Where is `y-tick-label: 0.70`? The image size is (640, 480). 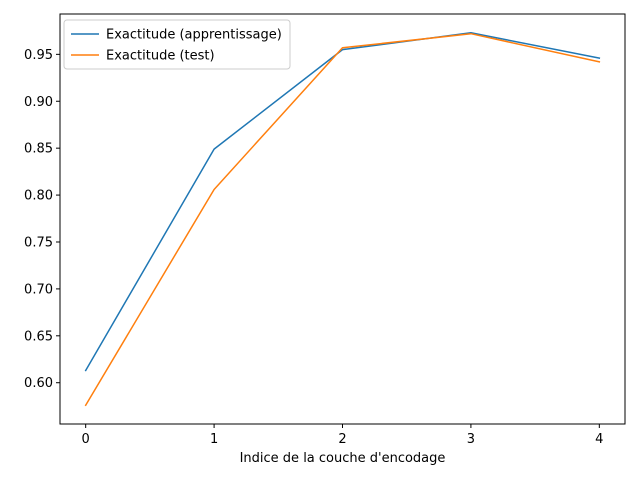
y-tick-label: 0.70 is located at coordinates (38, 289).